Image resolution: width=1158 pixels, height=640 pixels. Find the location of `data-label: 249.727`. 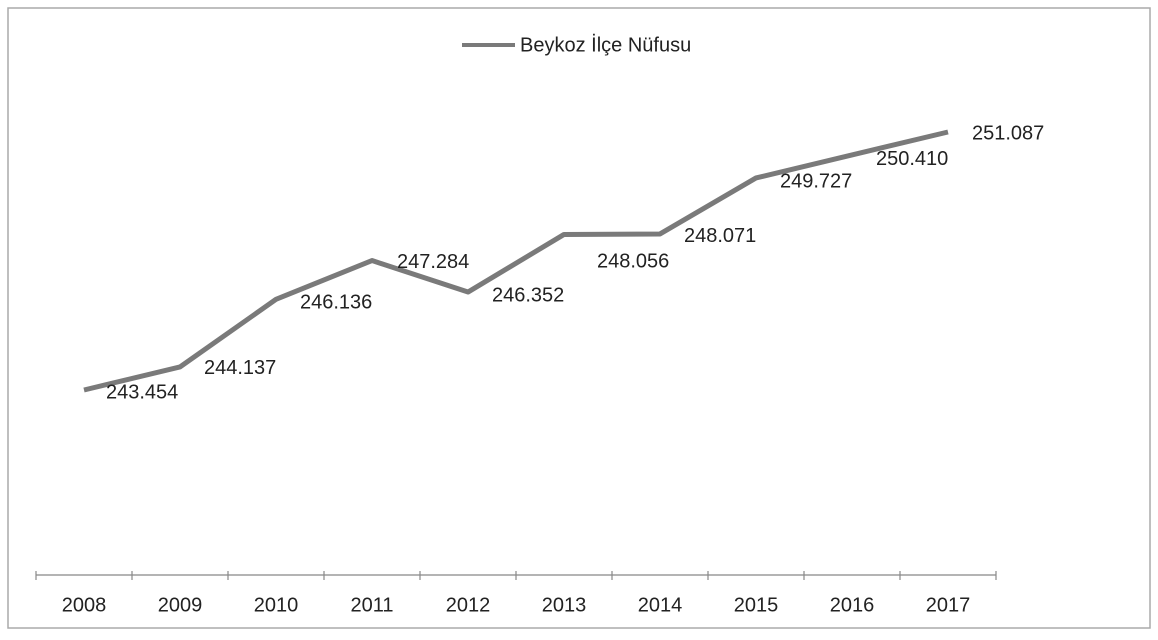

data-label: 249.727 is located at coordinates (816, 181).